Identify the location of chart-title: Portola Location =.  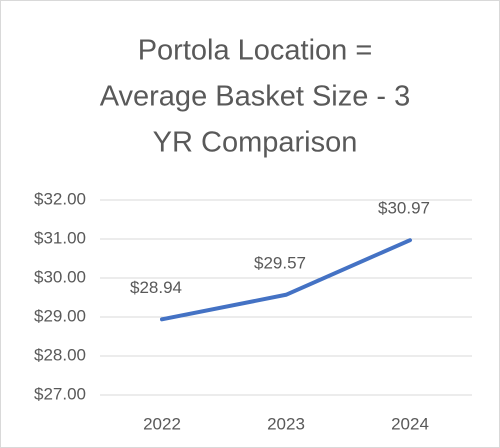
(255, 51).